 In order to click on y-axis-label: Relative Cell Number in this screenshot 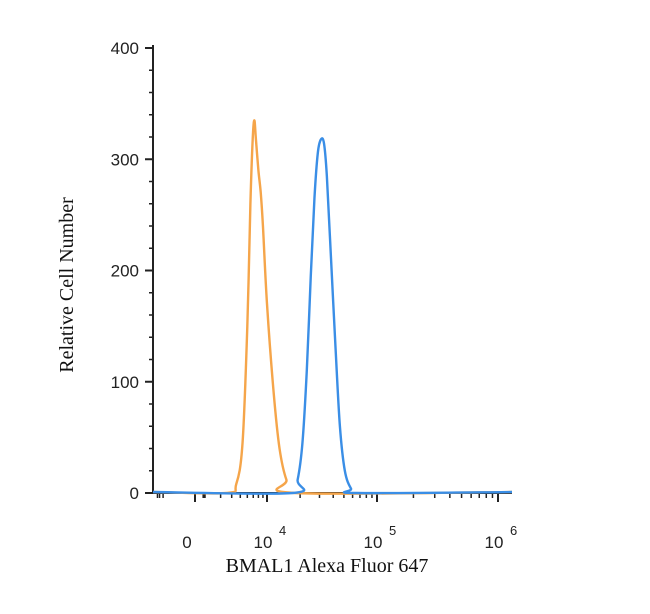, I will do `click(67, 285)`.